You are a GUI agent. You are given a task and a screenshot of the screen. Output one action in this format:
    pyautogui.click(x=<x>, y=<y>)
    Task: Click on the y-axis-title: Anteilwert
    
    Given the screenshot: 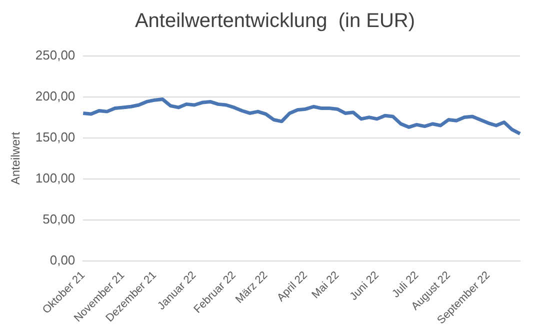 What is the action you would take?
    pyautogui.click(x=15, y=158)
    